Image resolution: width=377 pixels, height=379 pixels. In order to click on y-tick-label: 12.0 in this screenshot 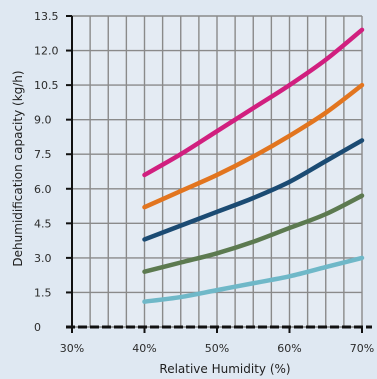, I will do `click(46, 51)`.